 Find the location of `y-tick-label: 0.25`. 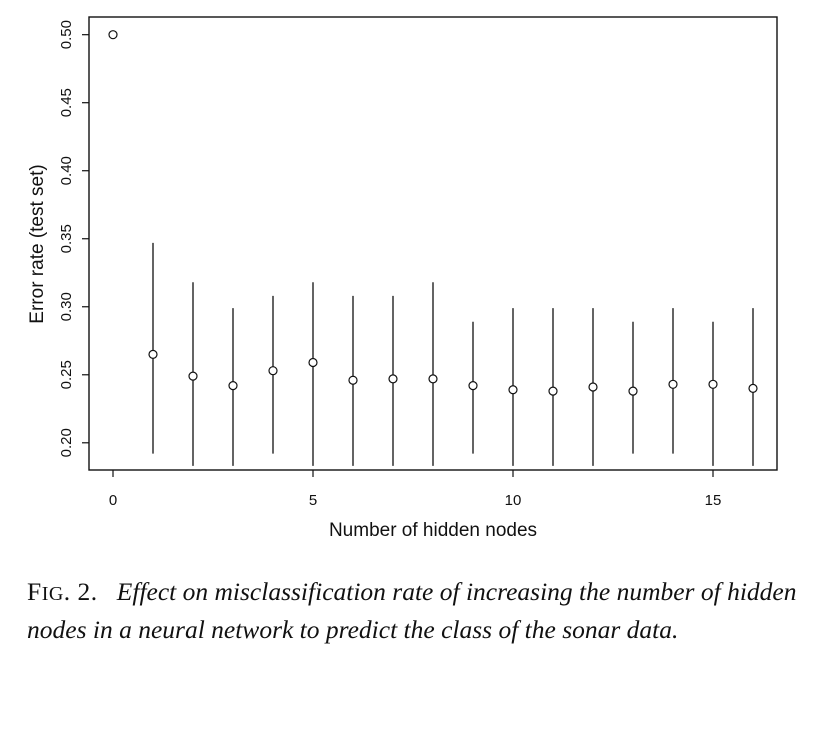

y-tick-label: 0.25 is located at coordinates (66, 374).